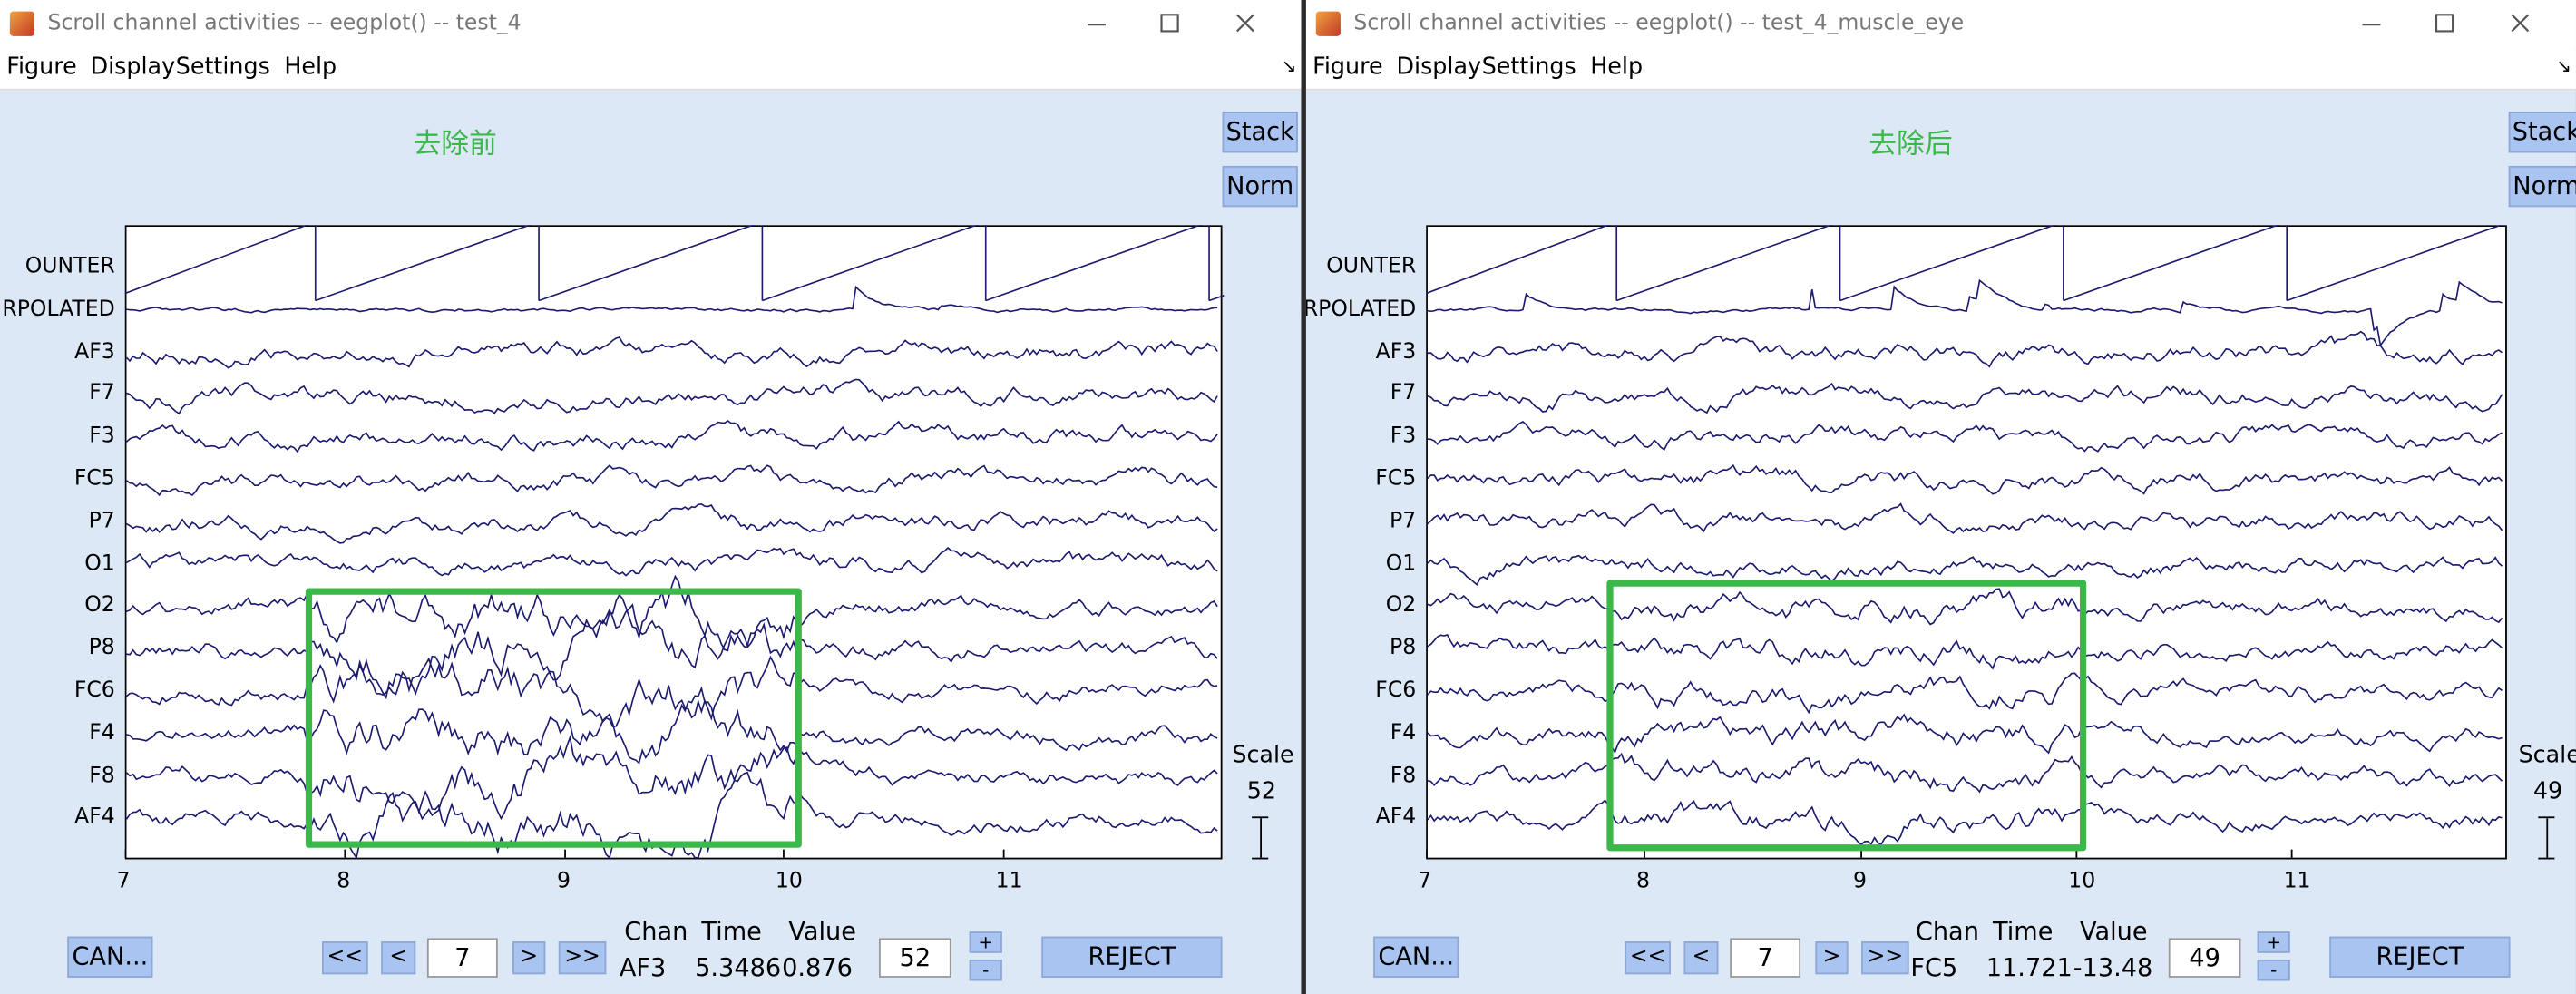 The image size is (2576, 994). I want to click on info-value: 11.721, so click(2029, 967).